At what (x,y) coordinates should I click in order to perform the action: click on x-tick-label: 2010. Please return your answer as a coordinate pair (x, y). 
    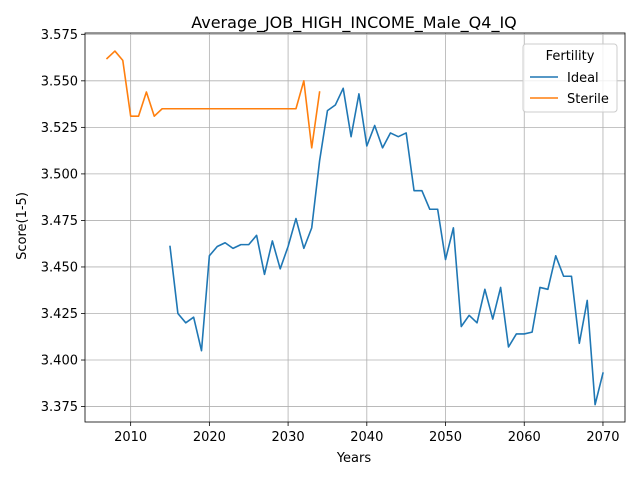
    Looking at the image, I should click on (130, 437).